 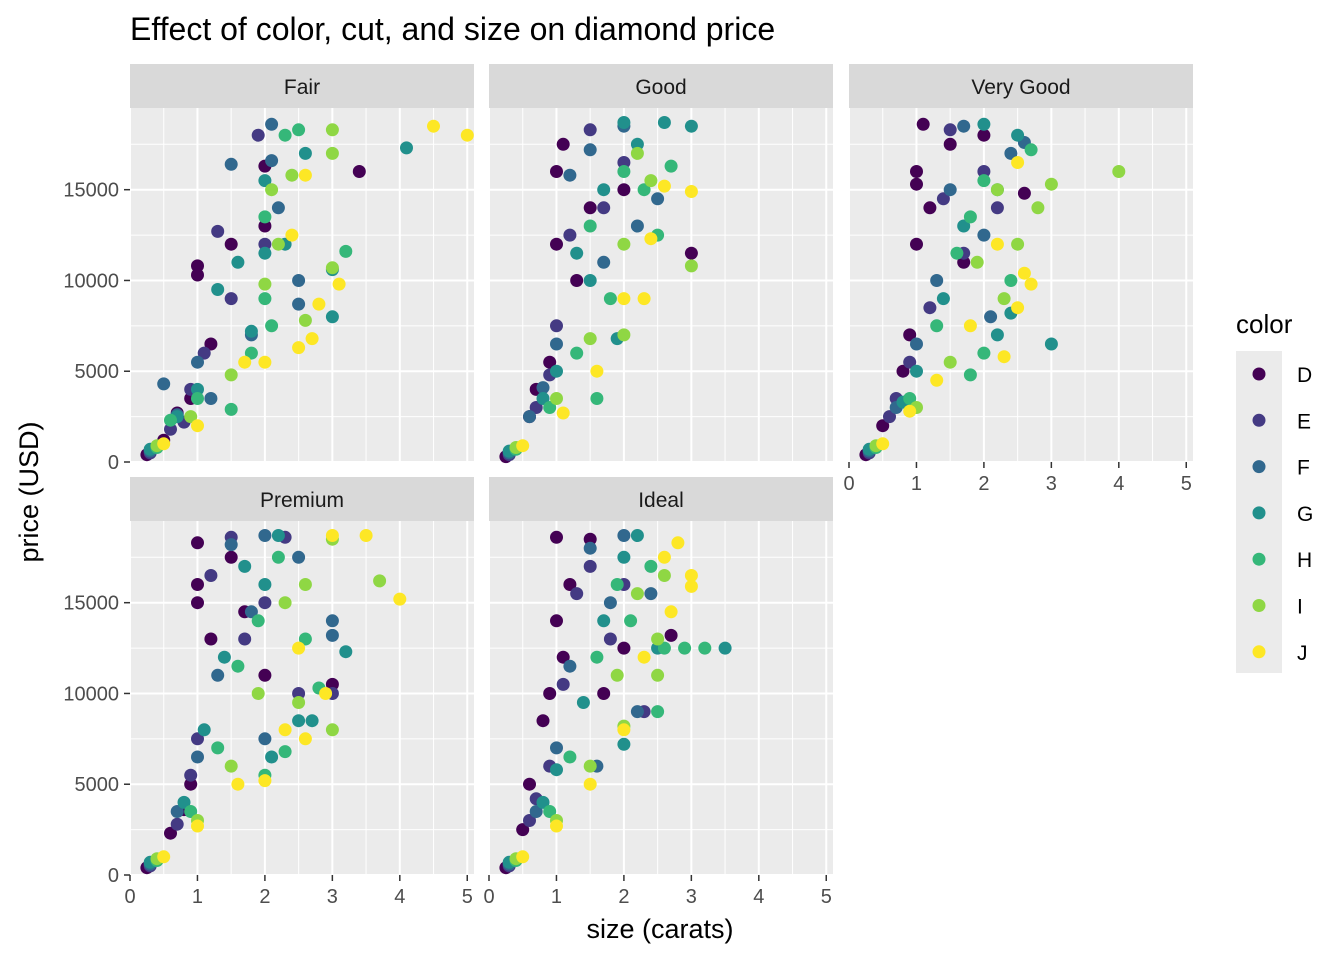 What do you see at coordinates (91, 694) in the screenshot?
I see `y-tick-label: 10000` at bounding box center [91, 694].